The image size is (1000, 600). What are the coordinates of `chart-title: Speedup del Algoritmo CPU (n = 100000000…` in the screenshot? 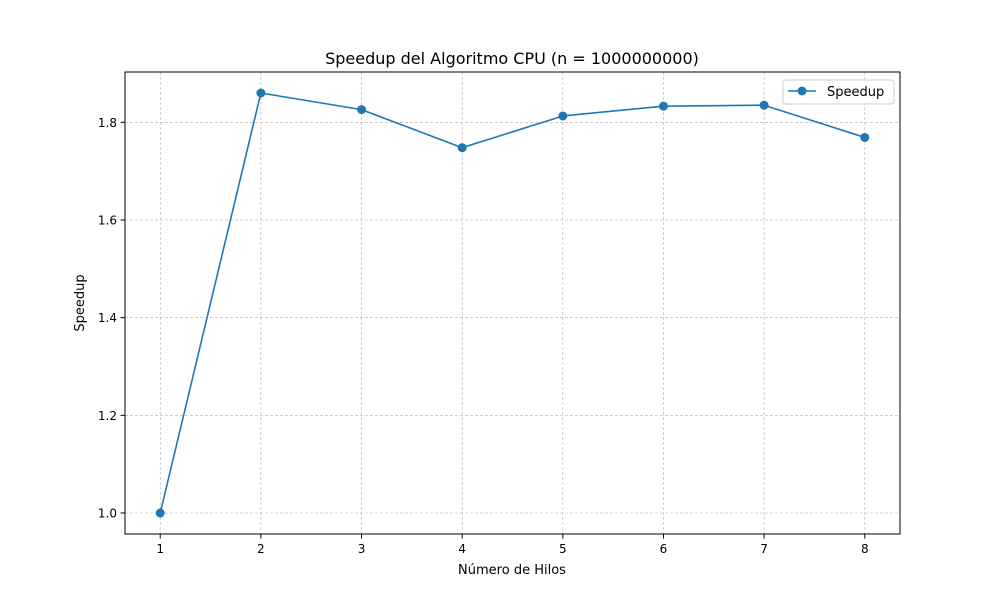 It's located at (512, 58).